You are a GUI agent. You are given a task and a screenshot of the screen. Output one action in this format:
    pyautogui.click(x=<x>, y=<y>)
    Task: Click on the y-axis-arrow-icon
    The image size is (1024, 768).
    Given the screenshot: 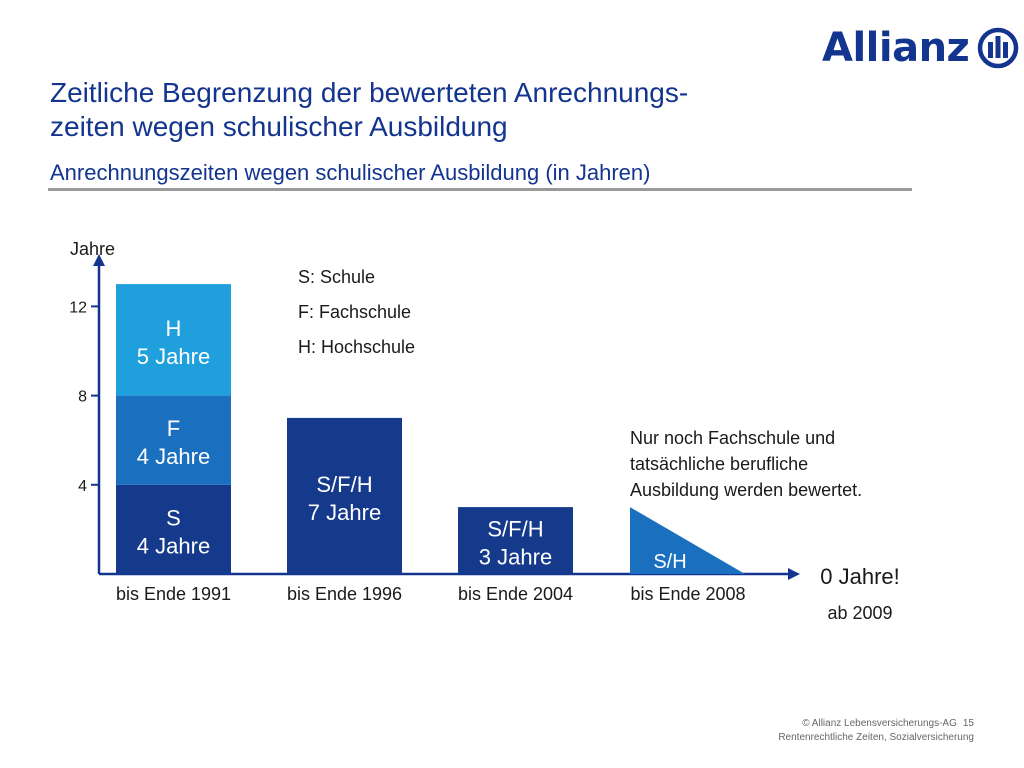 What is the action you would take?
    pyautogui.click(x=99, y=260)
    